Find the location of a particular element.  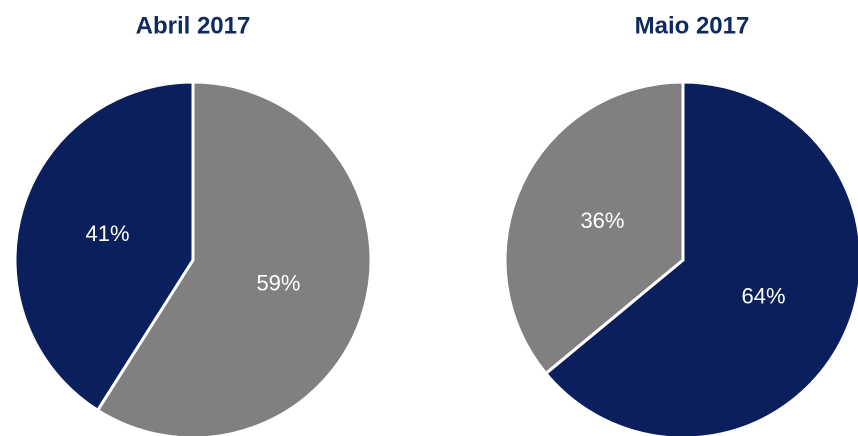

chart-title: Maio 2017 is located at coordinates (692, 25).